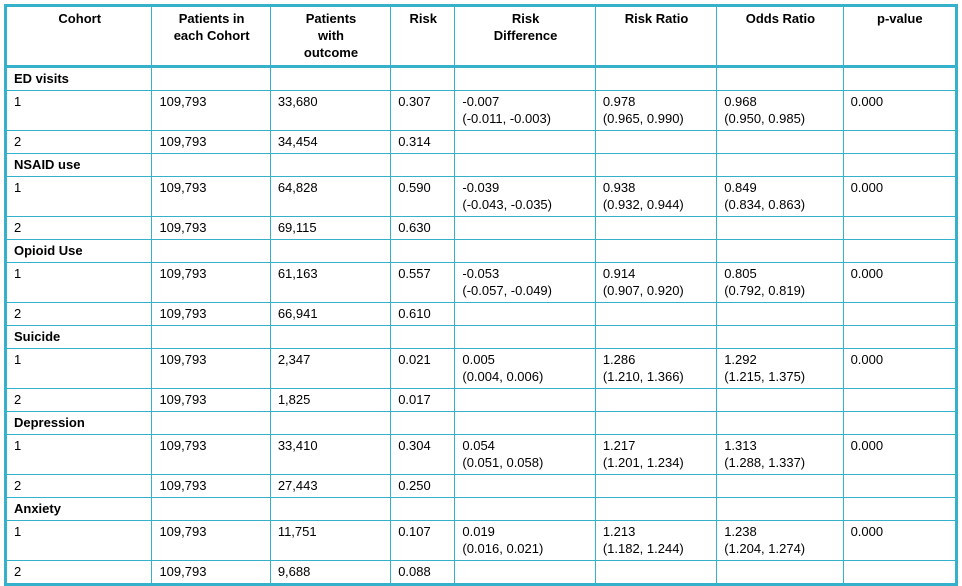 The image size is (962, 586). What do you see at coordinates (525, 36) in the screenshot?
I see `header-risk-difference: Risk Difference` at bounding box center [525, 36].